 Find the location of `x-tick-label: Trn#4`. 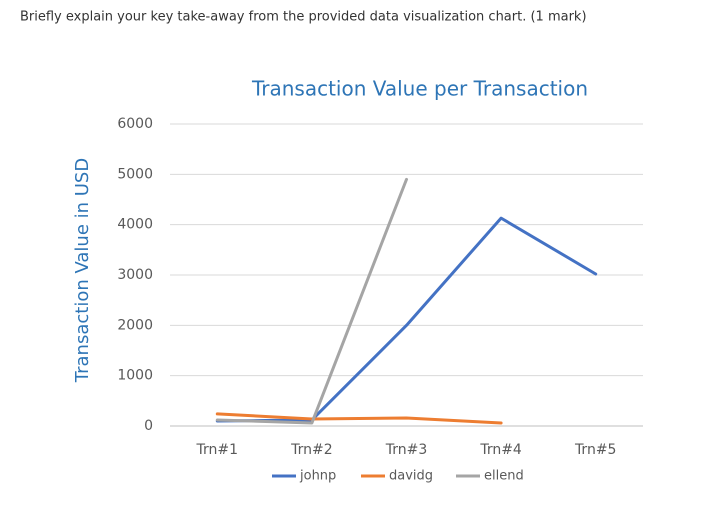

x-tick-label: Trn#4 is located at coordinates (500, 450).